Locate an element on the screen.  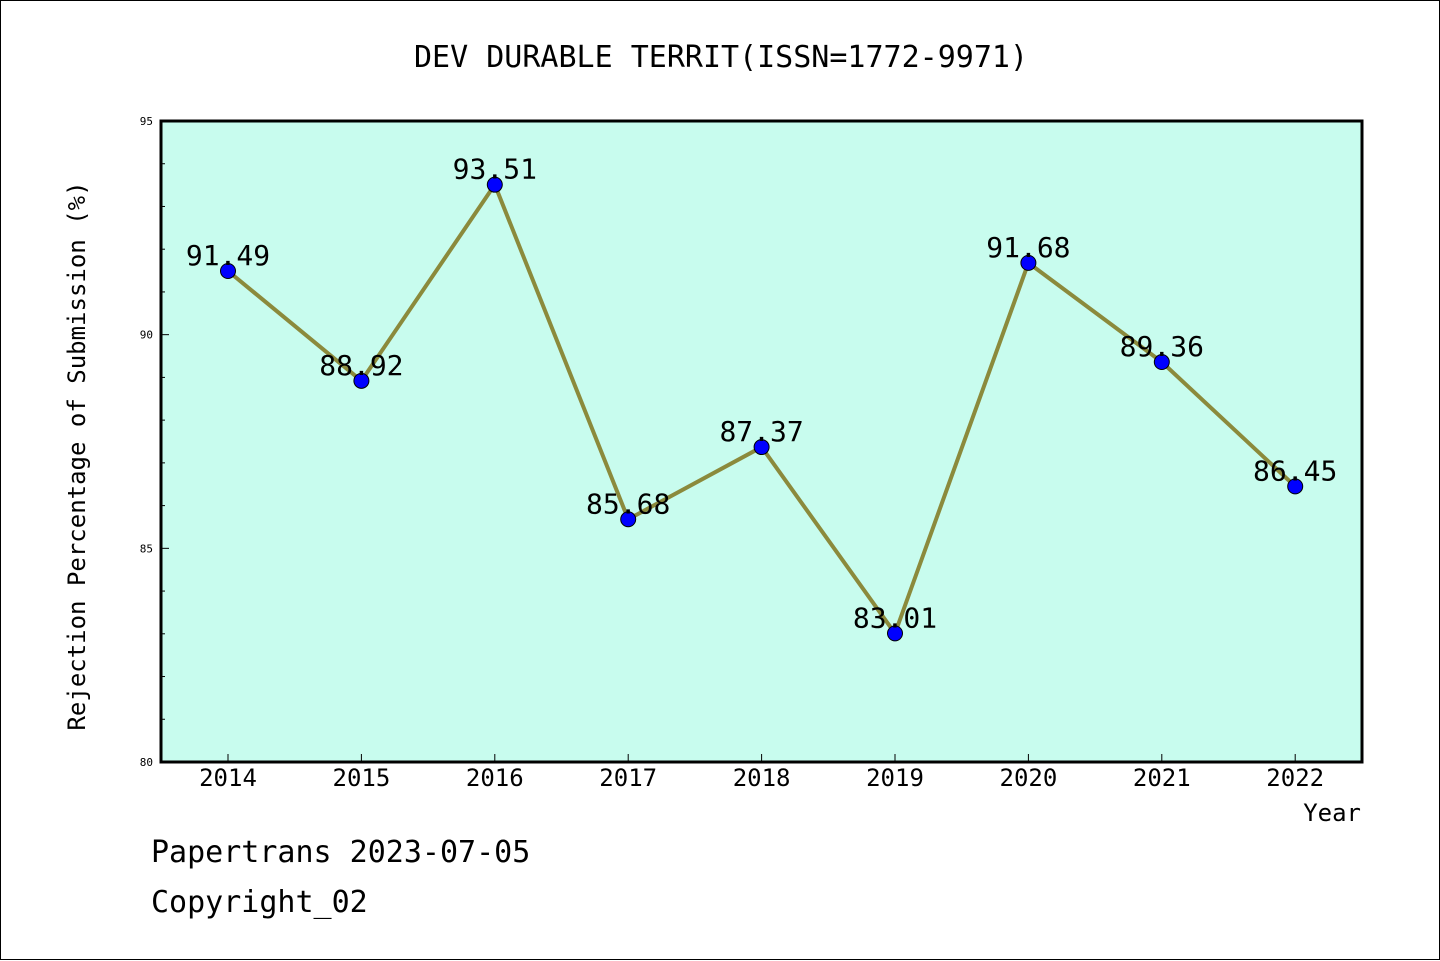
x-tick-label: 2018 is located at coordinates (762, 778).